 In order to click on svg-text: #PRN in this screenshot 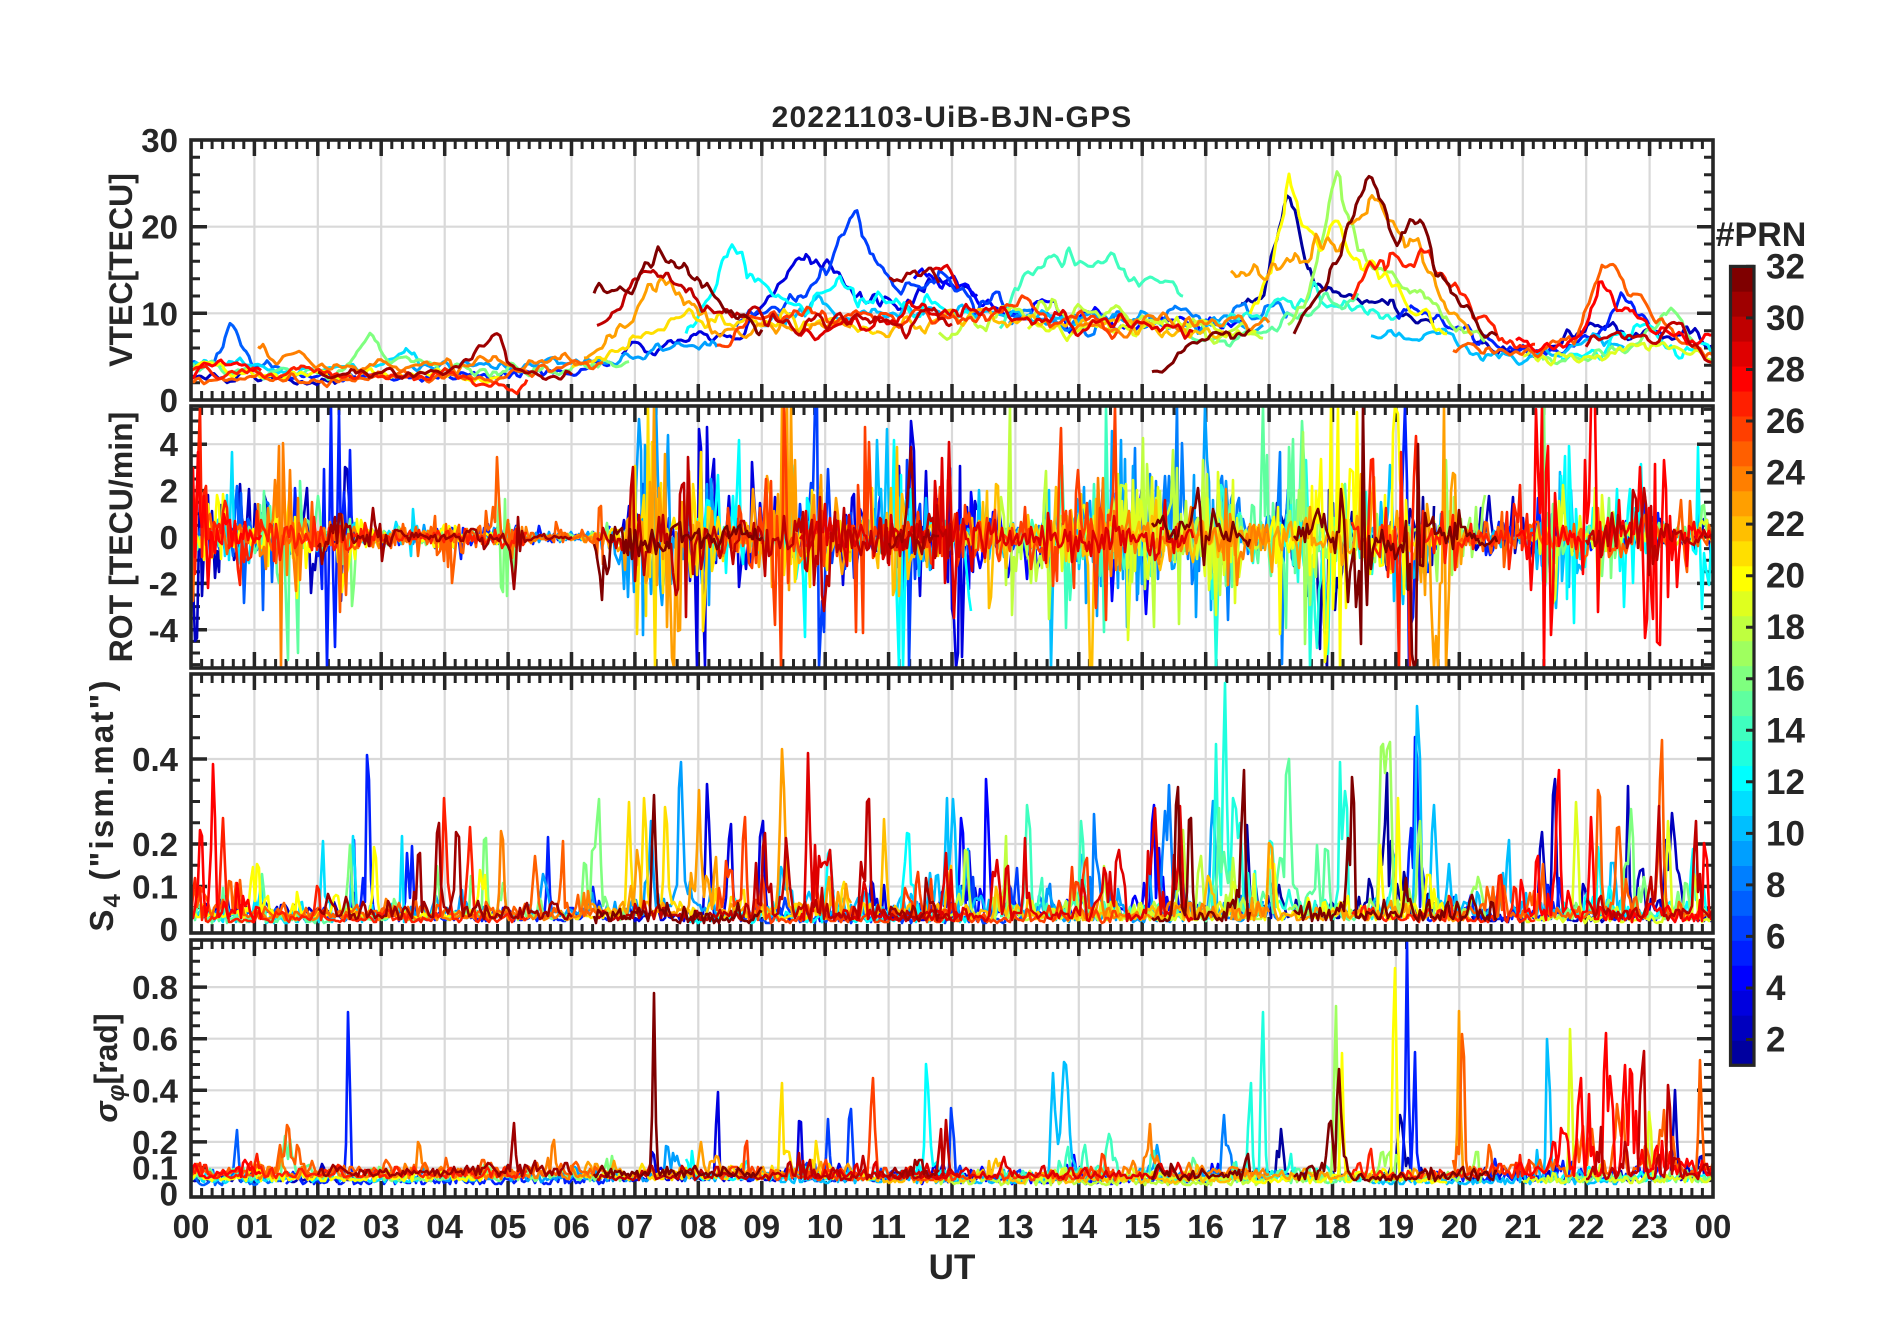, I will do `click(1761, 235)`.